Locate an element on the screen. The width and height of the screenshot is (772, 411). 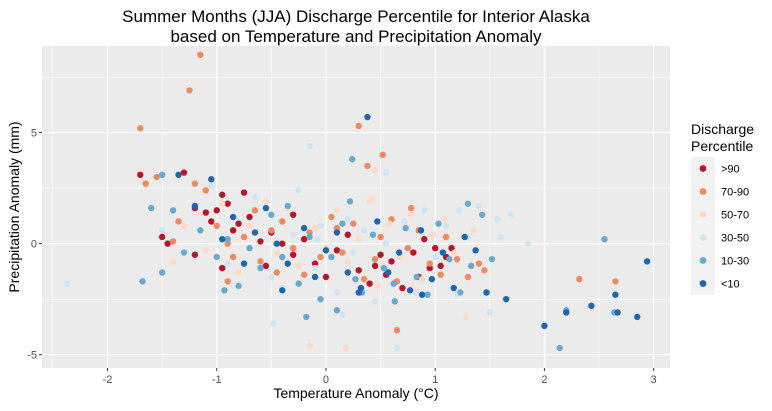
x-tick-label: 2 is located at coordinates (544, 380).